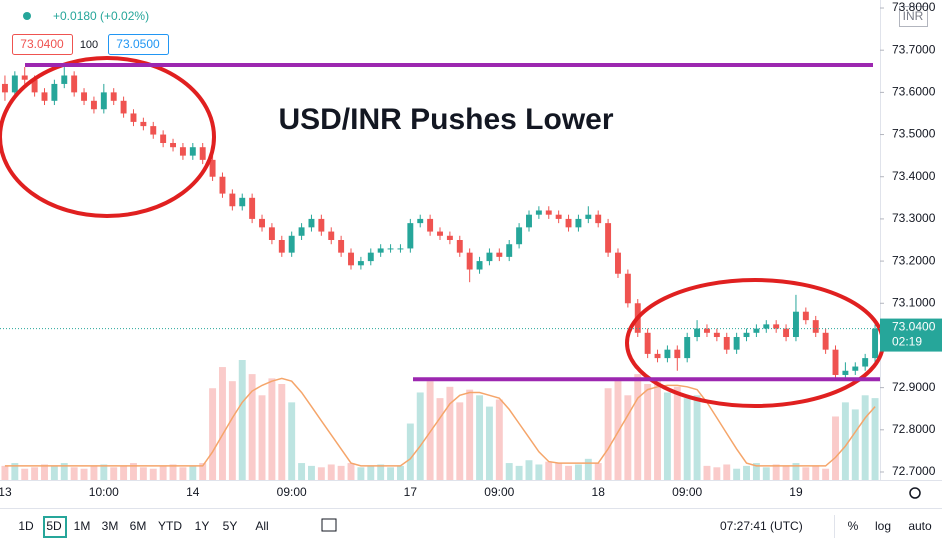 The height and width of the screenshot is (538, 942). I want to click on compare-icon, so click(329, 525).